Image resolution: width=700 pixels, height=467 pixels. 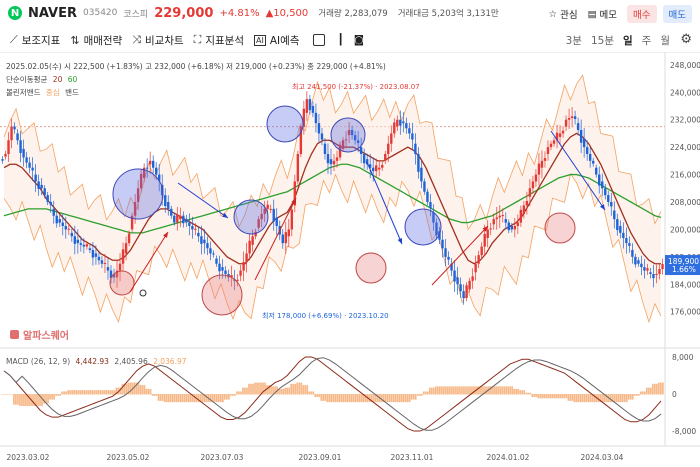 I want to click on sell-button: 매도, so click(x=677, y=14).